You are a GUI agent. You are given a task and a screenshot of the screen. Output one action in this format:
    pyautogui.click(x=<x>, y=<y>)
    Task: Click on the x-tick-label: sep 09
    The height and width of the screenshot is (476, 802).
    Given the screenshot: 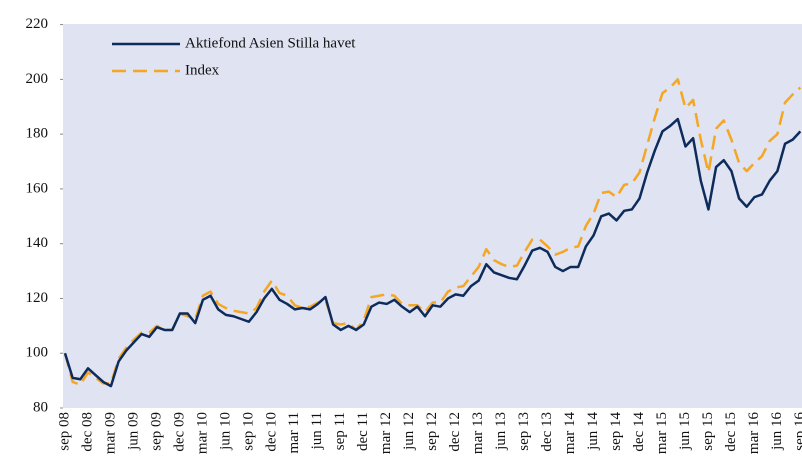 What is the action you would take?
    pyautogui.click(x=156, y=431)
    